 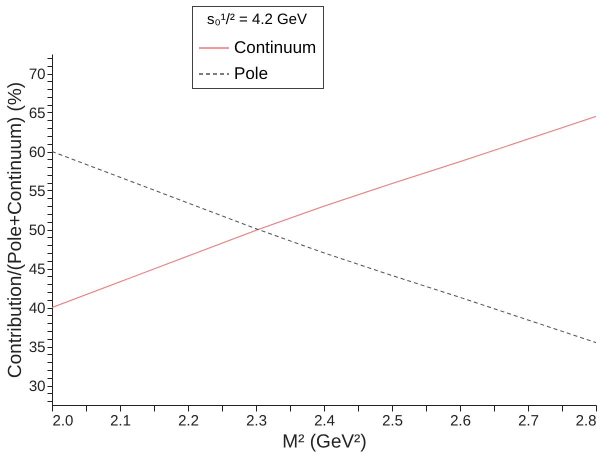 What do you see at coordinates (324, 421) in the screenshot?
I see `x-tick-label: 2.4` at bounding box center [324, 421].